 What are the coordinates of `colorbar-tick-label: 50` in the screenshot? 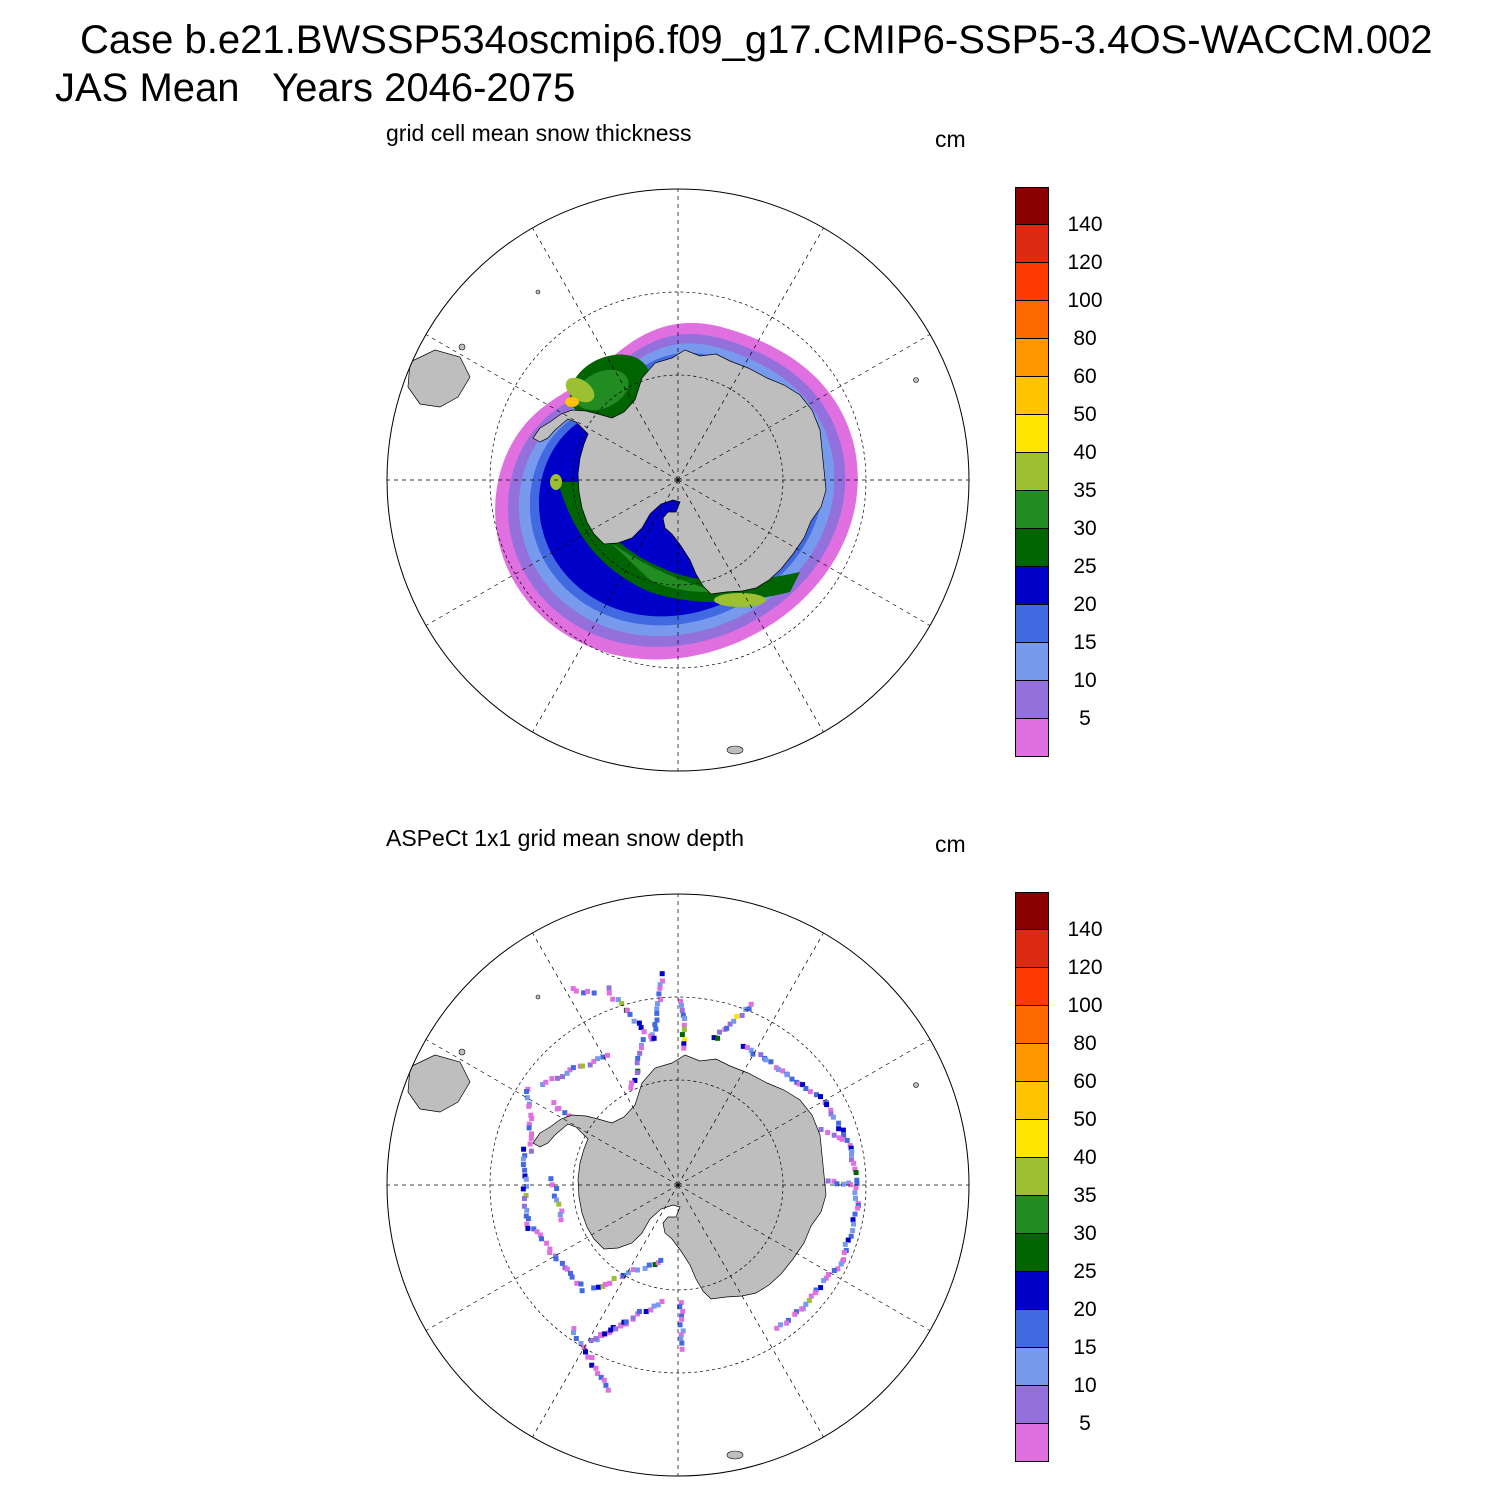 It's located at (1085, 1119).